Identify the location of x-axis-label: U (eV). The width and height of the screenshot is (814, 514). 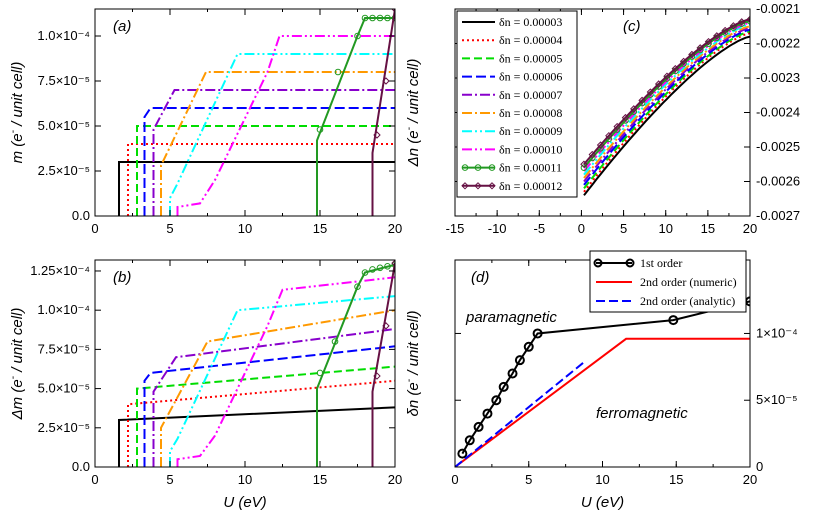
(244, 502).